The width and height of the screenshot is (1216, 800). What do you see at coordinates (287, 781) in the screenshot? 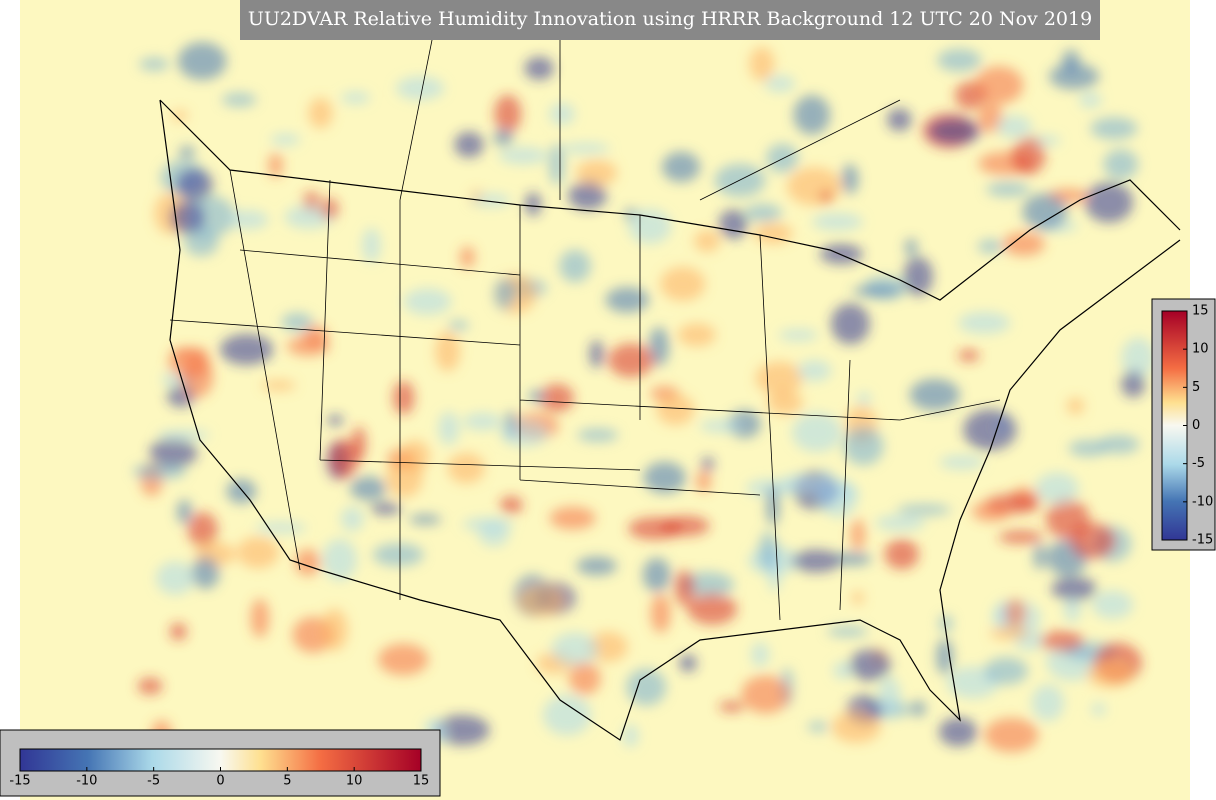
I see `tick-label: 5` at bounding box center [287, 781].